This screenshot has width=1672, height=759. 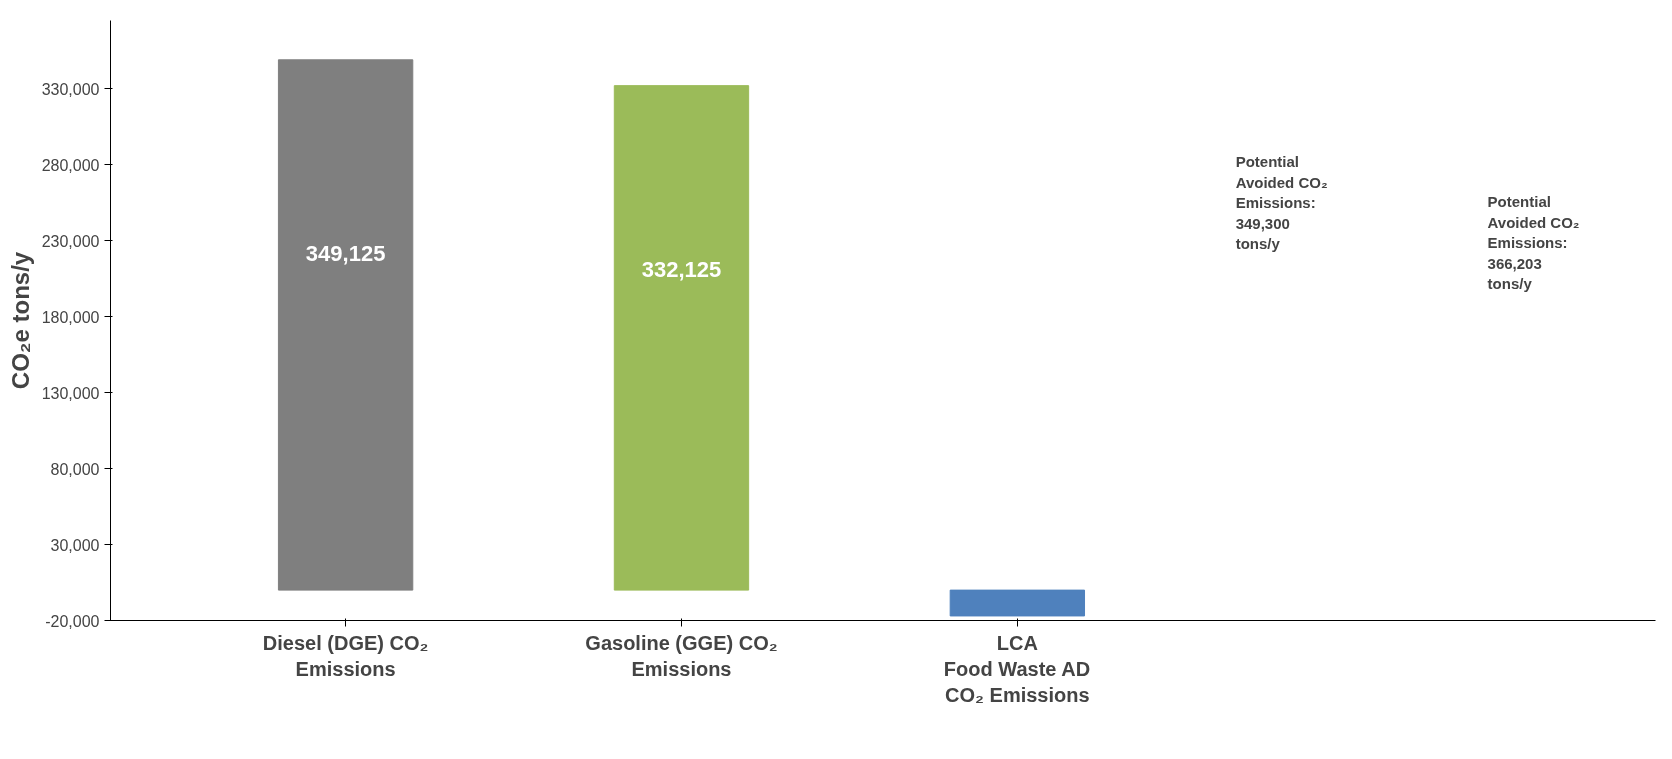 What do you see at coordinates (70, 165) in the screenshot?
I see `y-tick-label: 280,000` at bounding box center [70, 165].